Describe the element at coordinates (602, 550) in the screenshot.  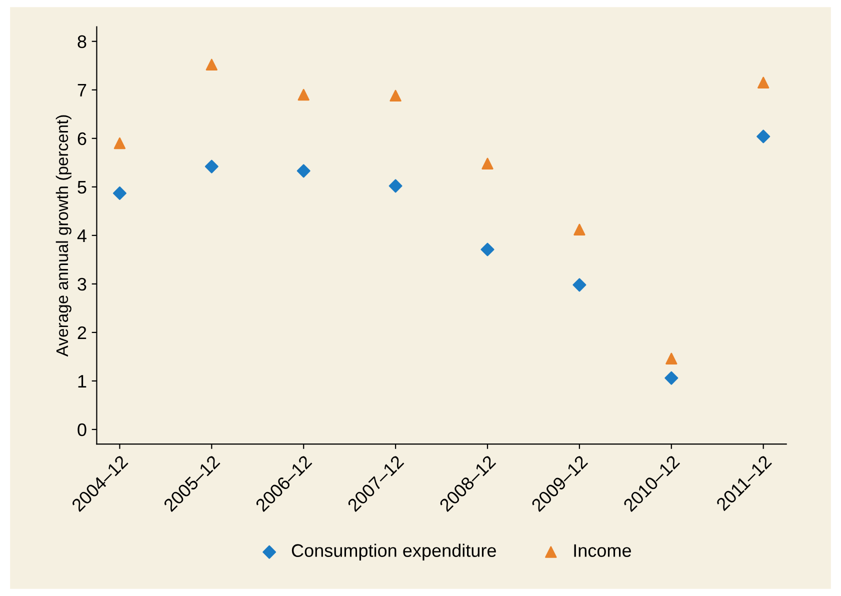
I see `legend-label: Income` at that location.